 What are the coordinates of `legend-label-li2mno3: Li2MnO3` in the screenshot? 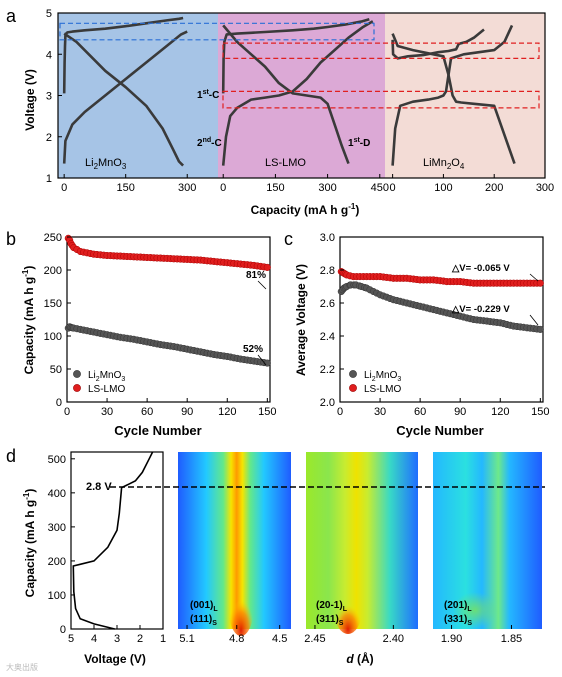 It's located at (106, 376).